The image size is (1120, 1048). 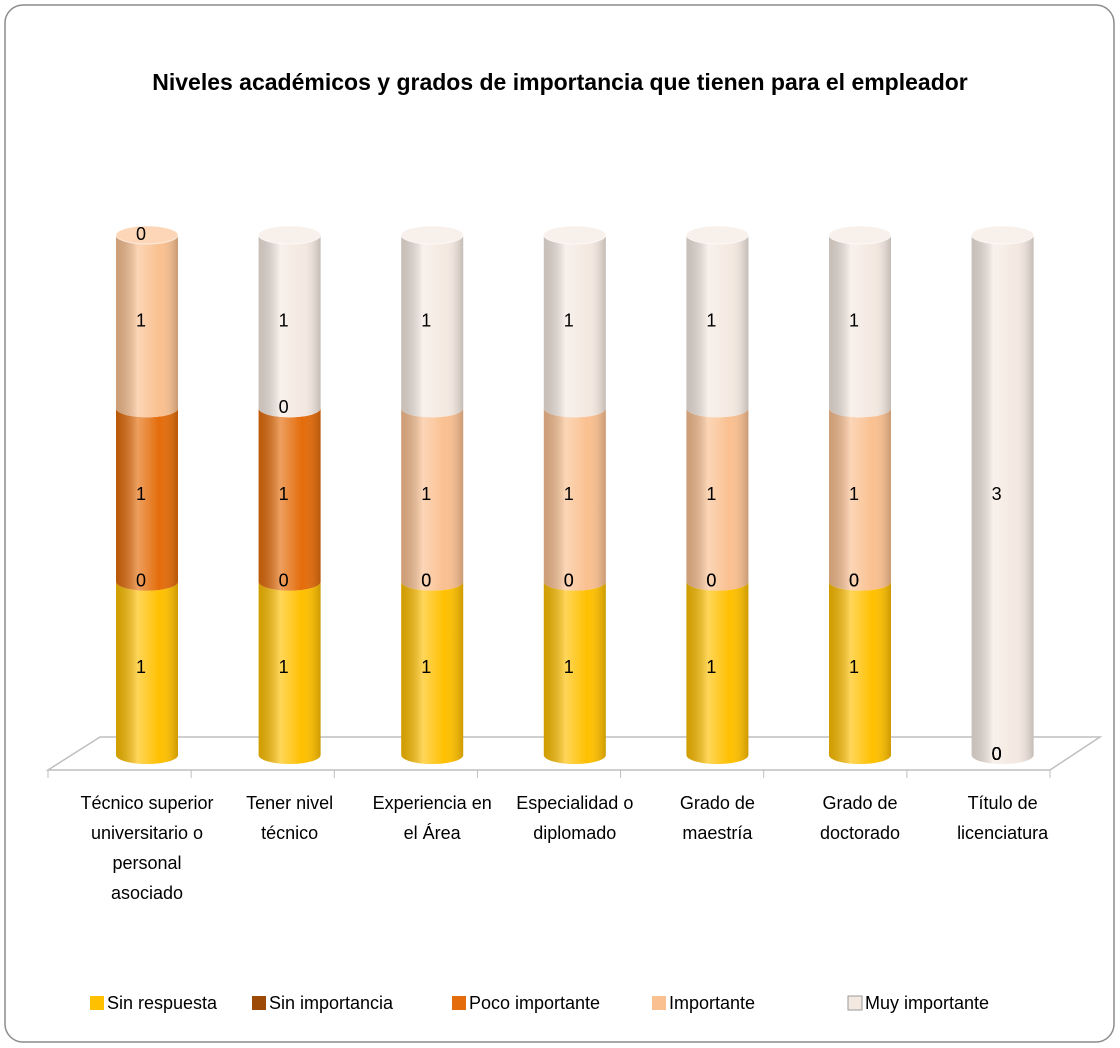 I want to click on x-tick-label: Experiencia en el Área, so click(x=432, y=818).